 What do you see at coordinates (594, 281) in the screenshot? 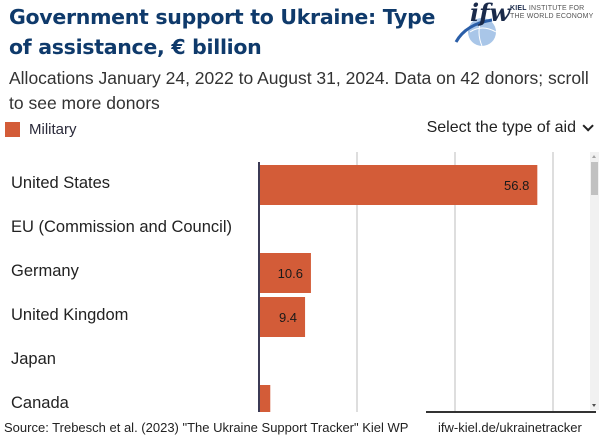
I see `chart-scrollbar` at bounding box center [594, 281].